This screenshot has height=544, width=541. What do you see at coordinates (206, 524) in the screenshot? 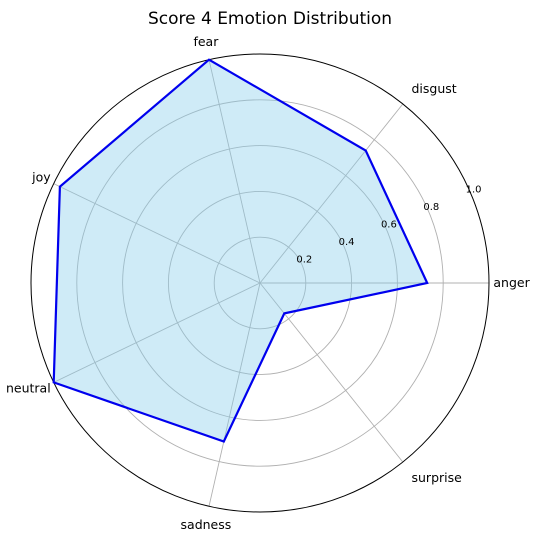
I see `axis-label-sadness: sadness` at bounding box center [206, 524].